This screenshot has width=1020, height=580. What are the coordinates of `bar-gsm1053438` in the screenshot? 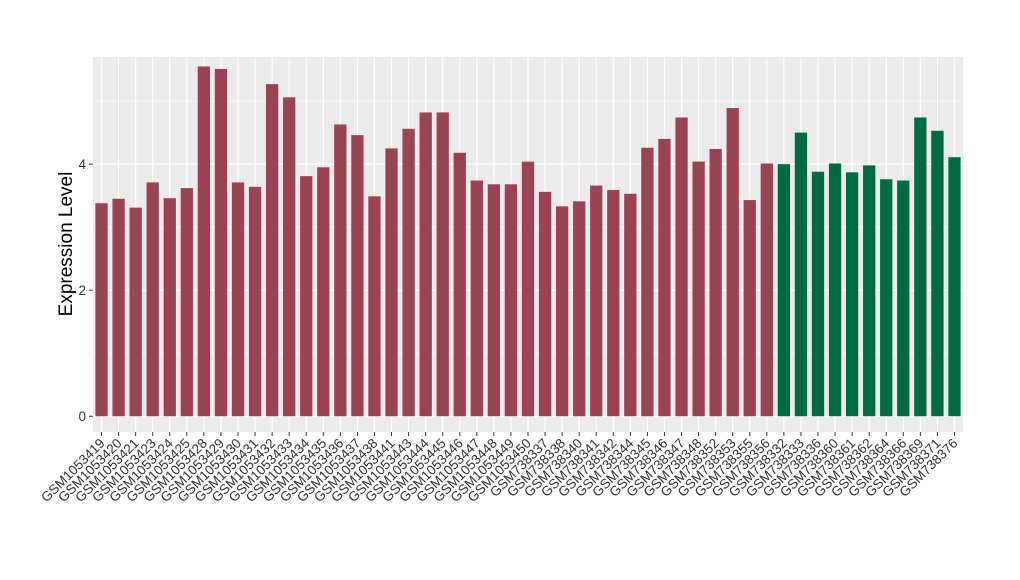 It's located at (374, 306).